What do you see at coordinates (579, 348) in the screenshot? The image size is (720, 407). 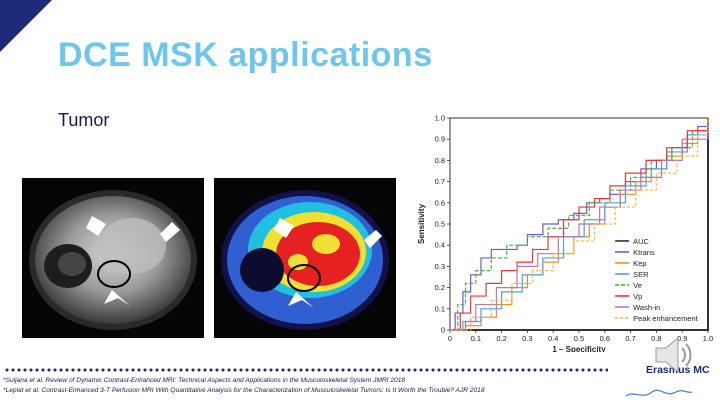 I see `x-axis-label: 1 – Specificity` at bounding box center [579, 348].